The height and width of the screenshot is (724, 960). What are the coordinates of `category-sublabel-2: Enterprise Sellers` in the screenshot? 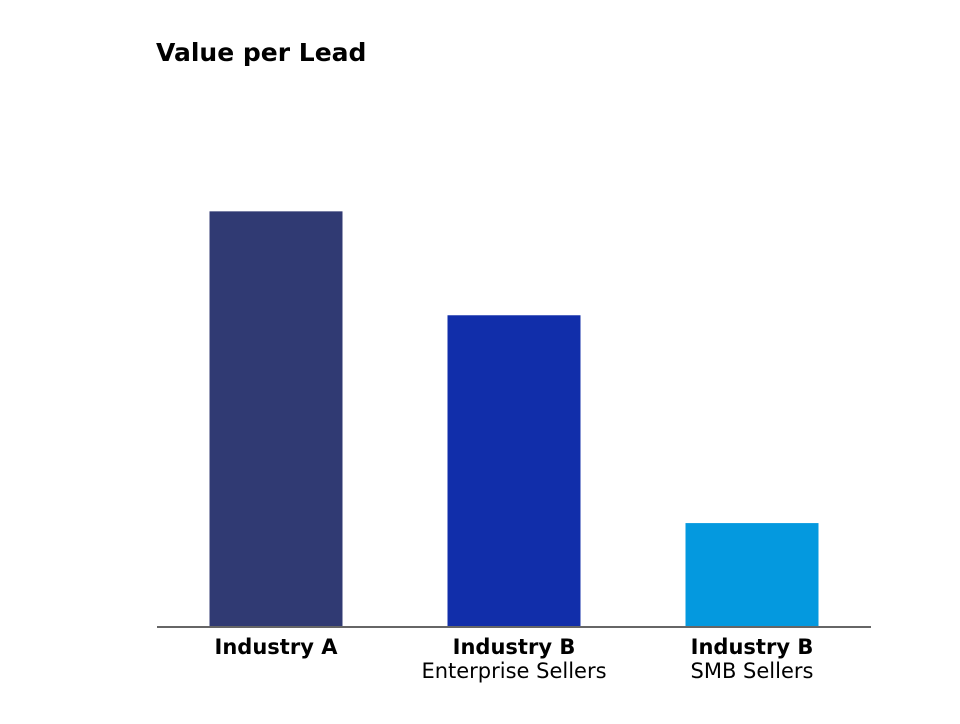 It's located at (513, 671).